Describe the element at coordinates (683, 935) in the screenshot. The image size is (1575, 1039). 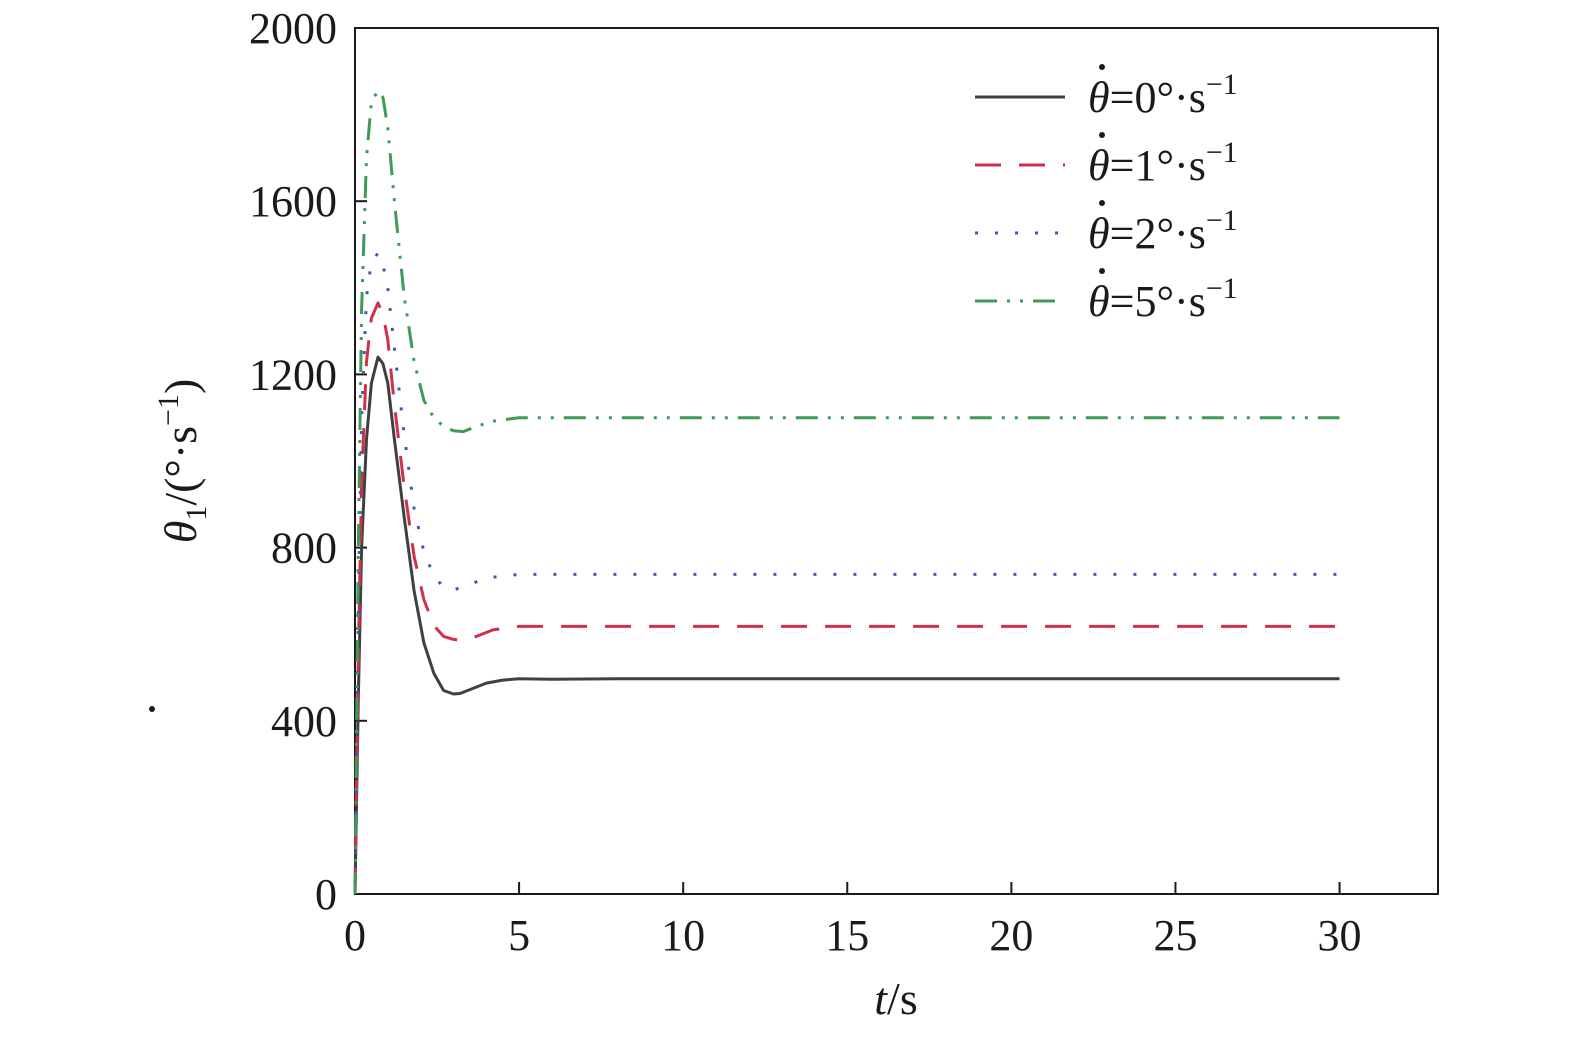
I see `x-tick-label: 10` at that location.